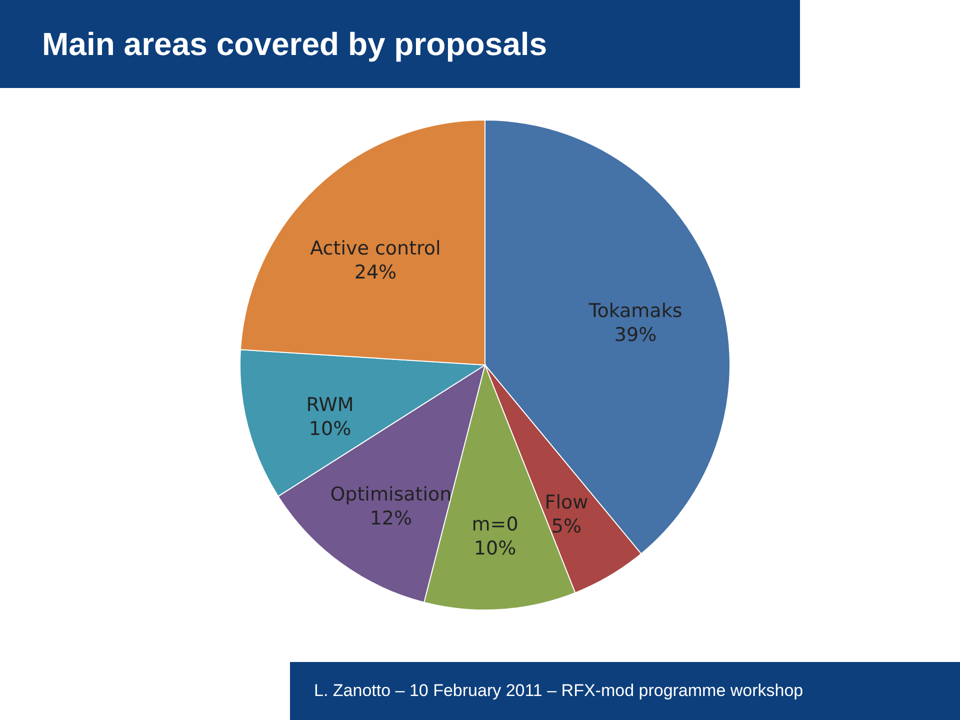 This screenshot has width=960, height=720. Describe the element at coordinates (635, 335) in the screenshot. I see `data-label: 39%` at that location.